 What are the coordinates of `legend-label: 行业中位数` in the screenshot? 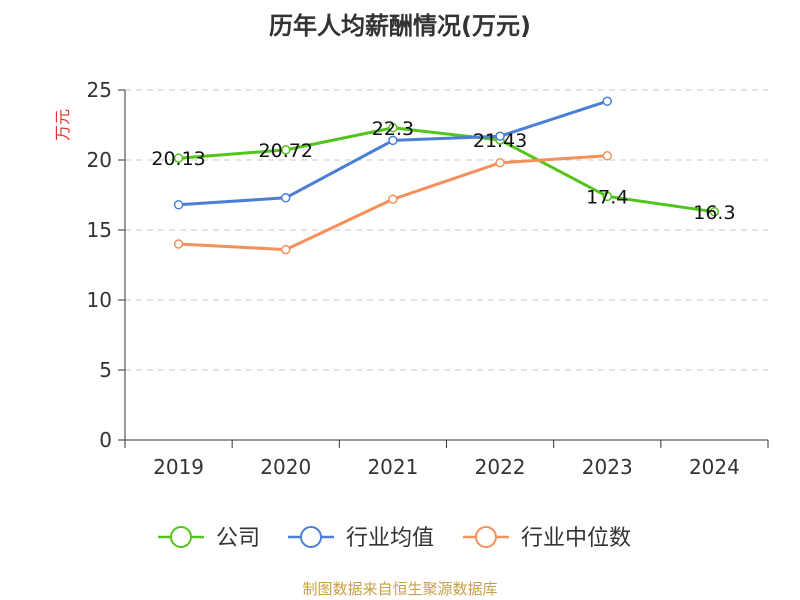 It's located at (576, 538).